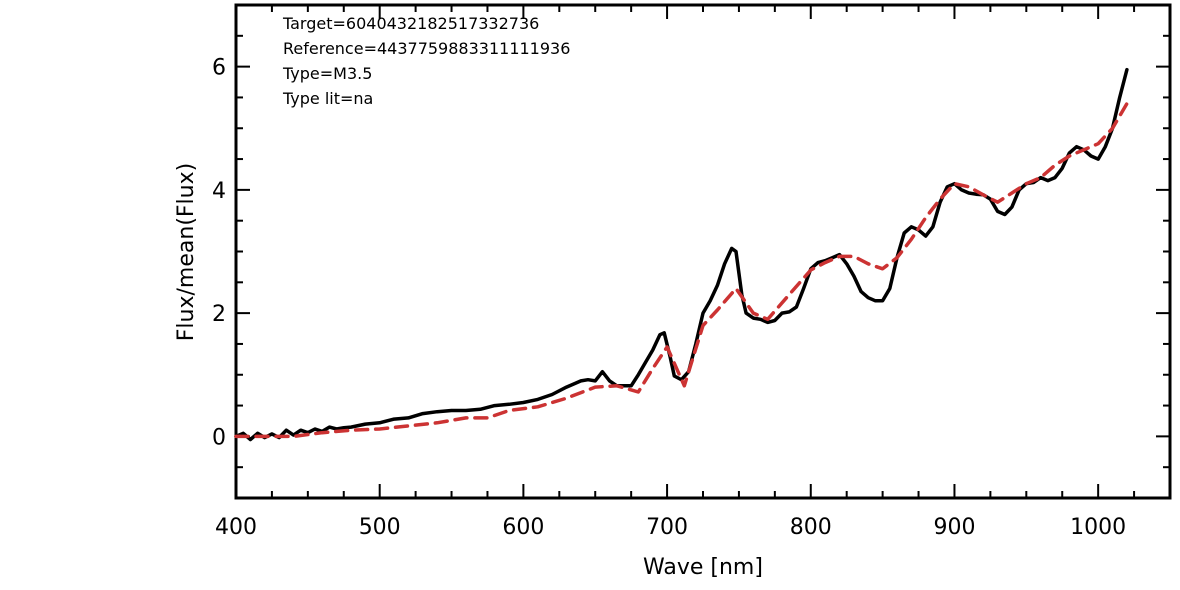 This screenshot has width=1180, height=590. Describe the element at coordinates (327, 98) in the screenshot. I see `annotation-type-lit: Type lit=na` at that location.